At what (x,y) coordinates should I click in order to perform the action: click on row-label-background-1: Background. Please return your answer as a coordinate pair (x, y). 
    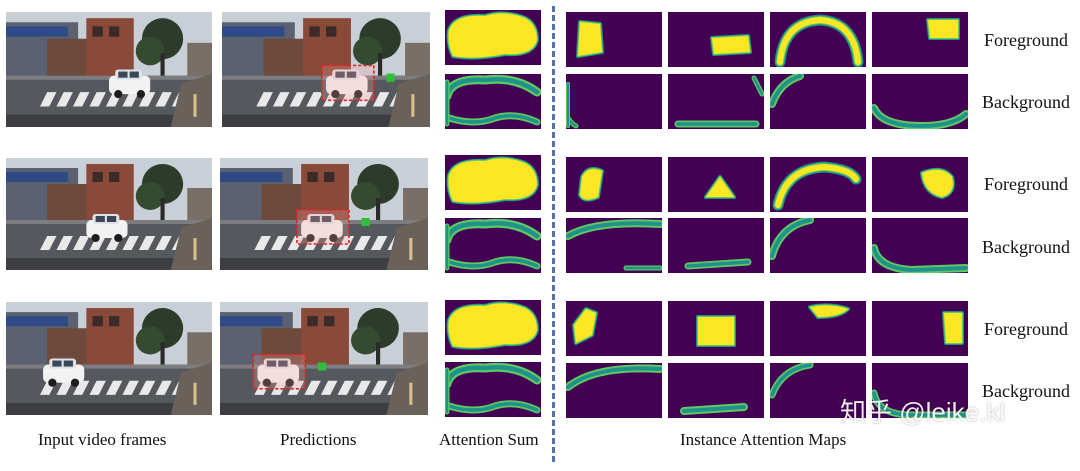
    Looking at the image, I should click on (1026, 102).